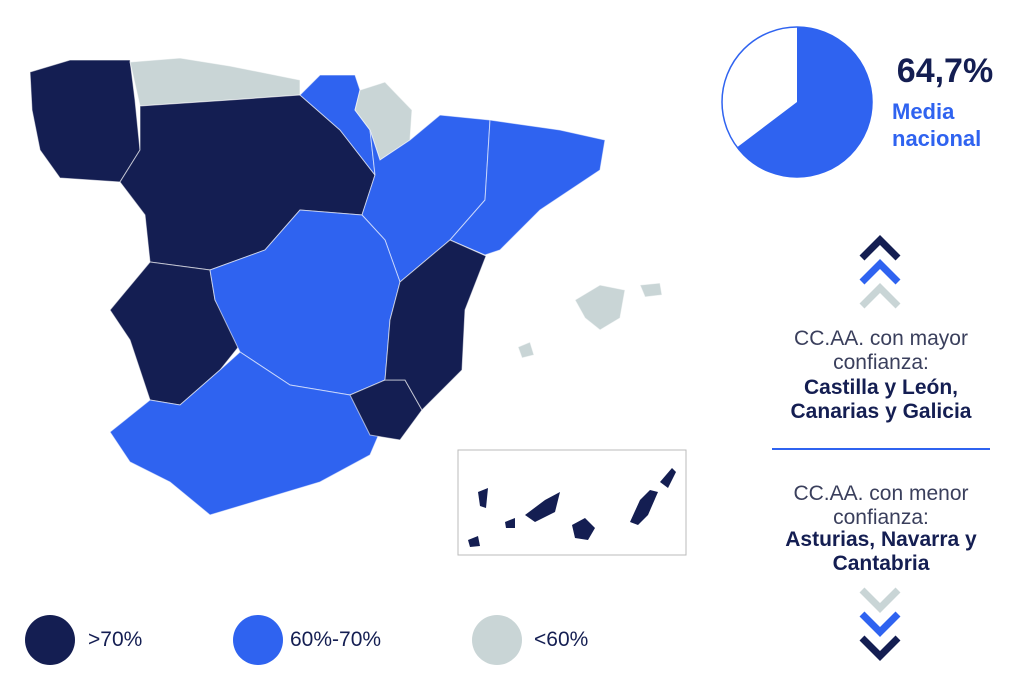  Describe the element at coordinates (115, 639) in the screenshot. I see `legend-label: >70%` at that location.